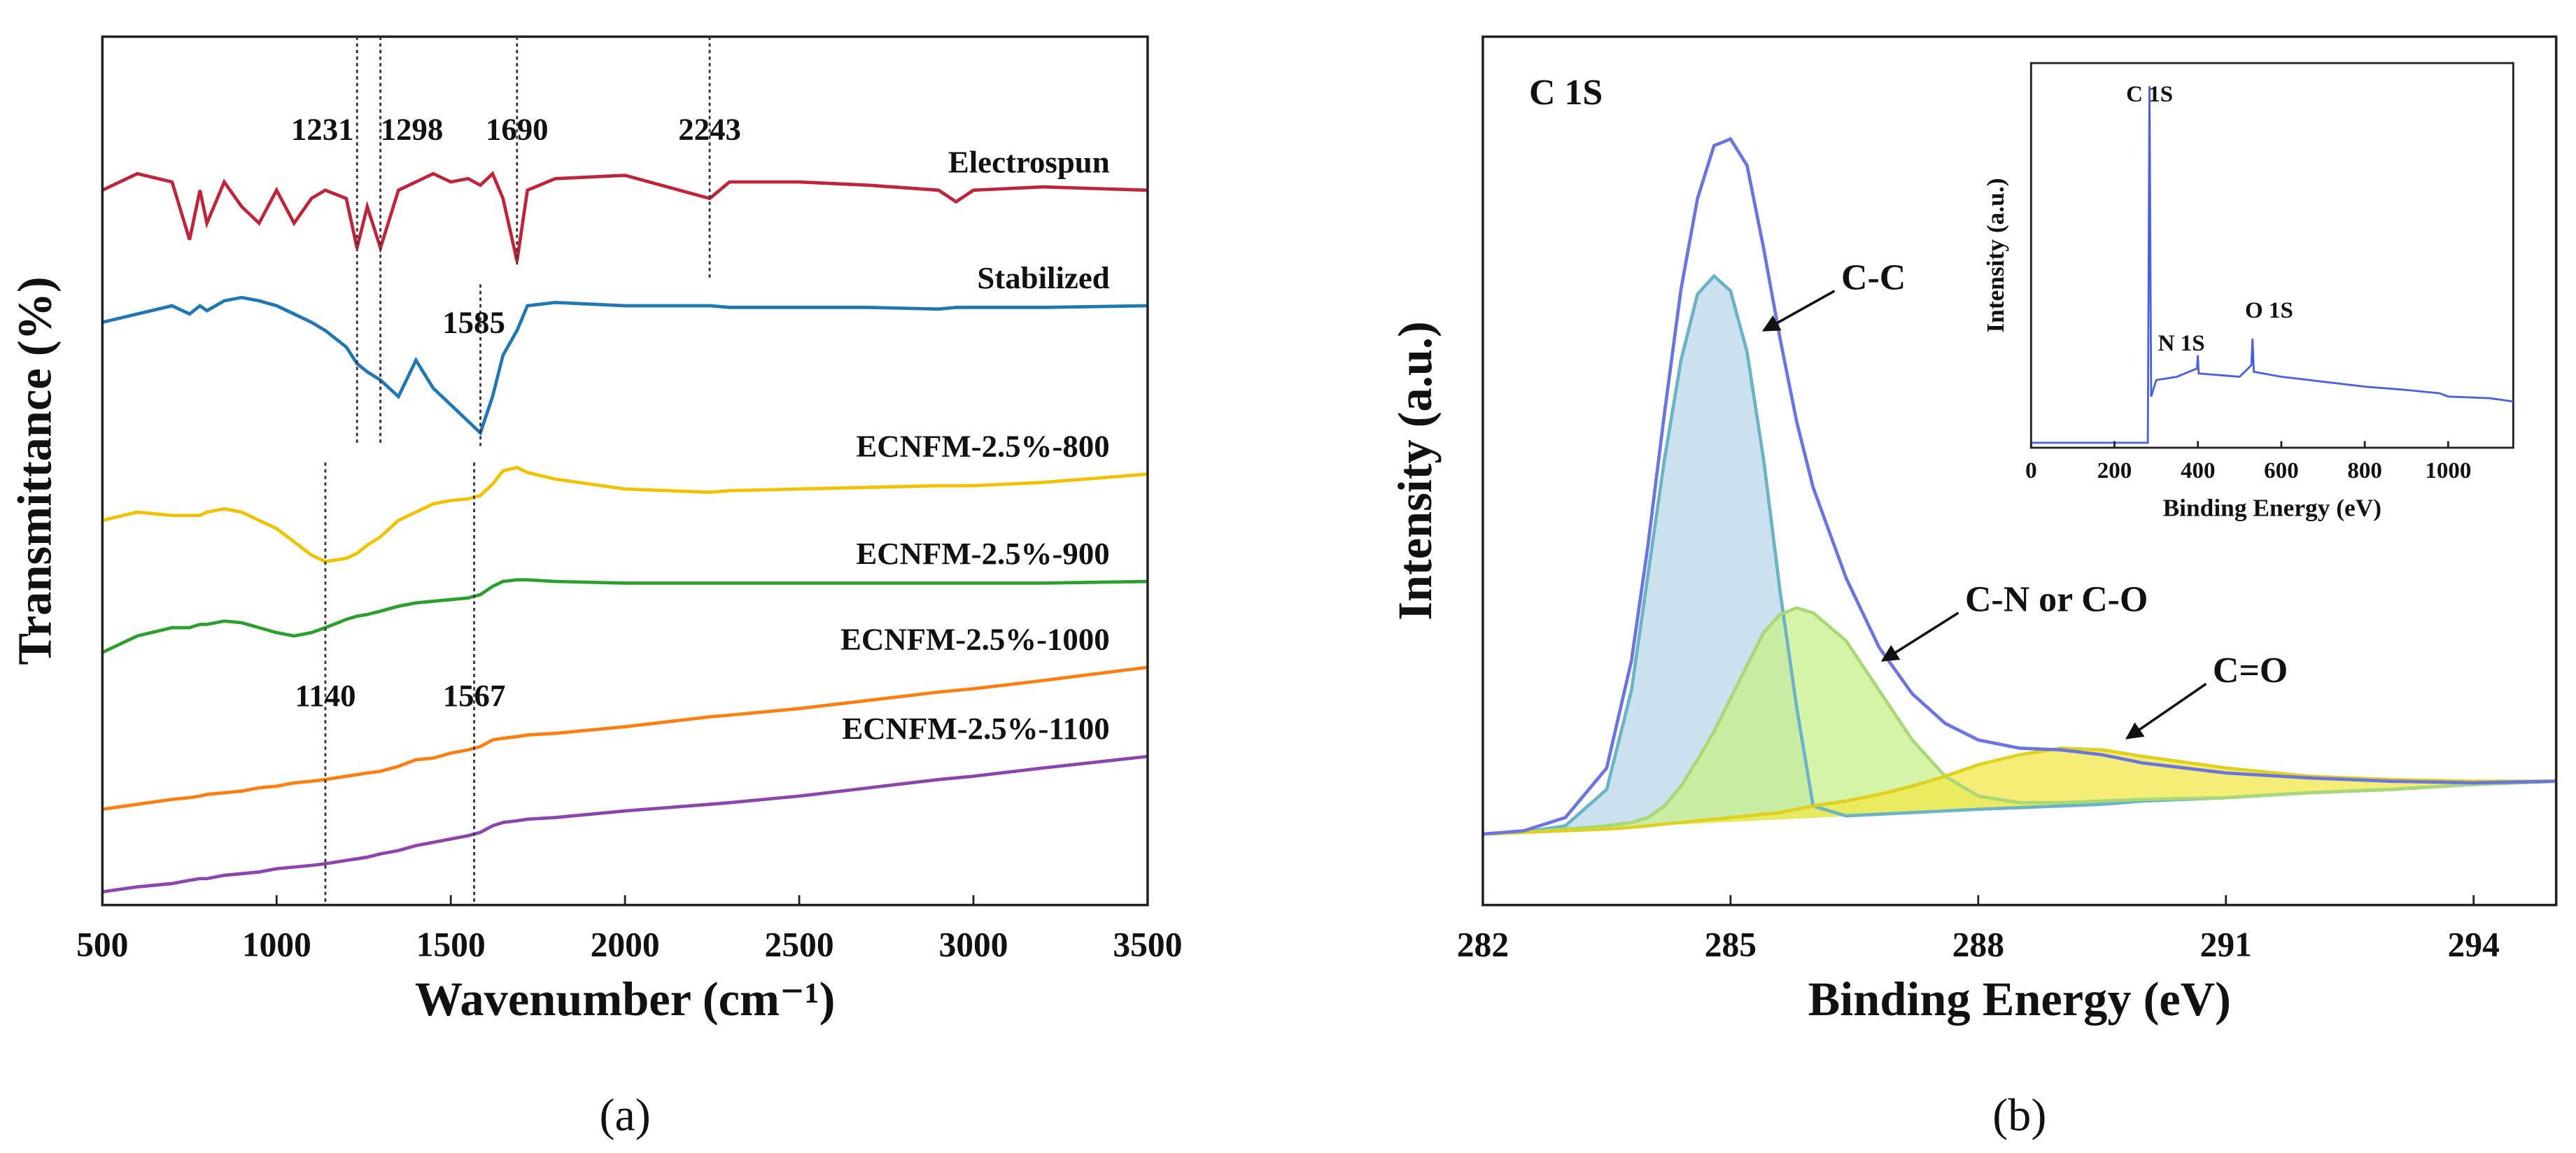  Describe the element at coordinates (1147, 944) in the screenshot. I see `x-tick-label: 3500` at that location.